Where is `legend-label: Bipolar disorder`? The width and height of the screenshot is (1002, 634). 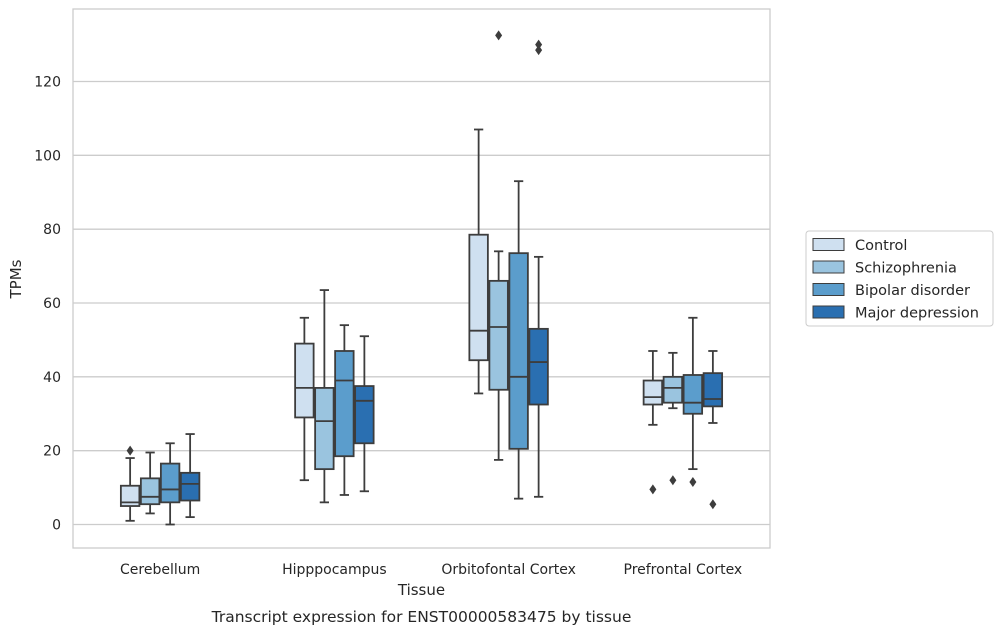 legend-label: Bipolar disorder is located at coordinates (912, 291).